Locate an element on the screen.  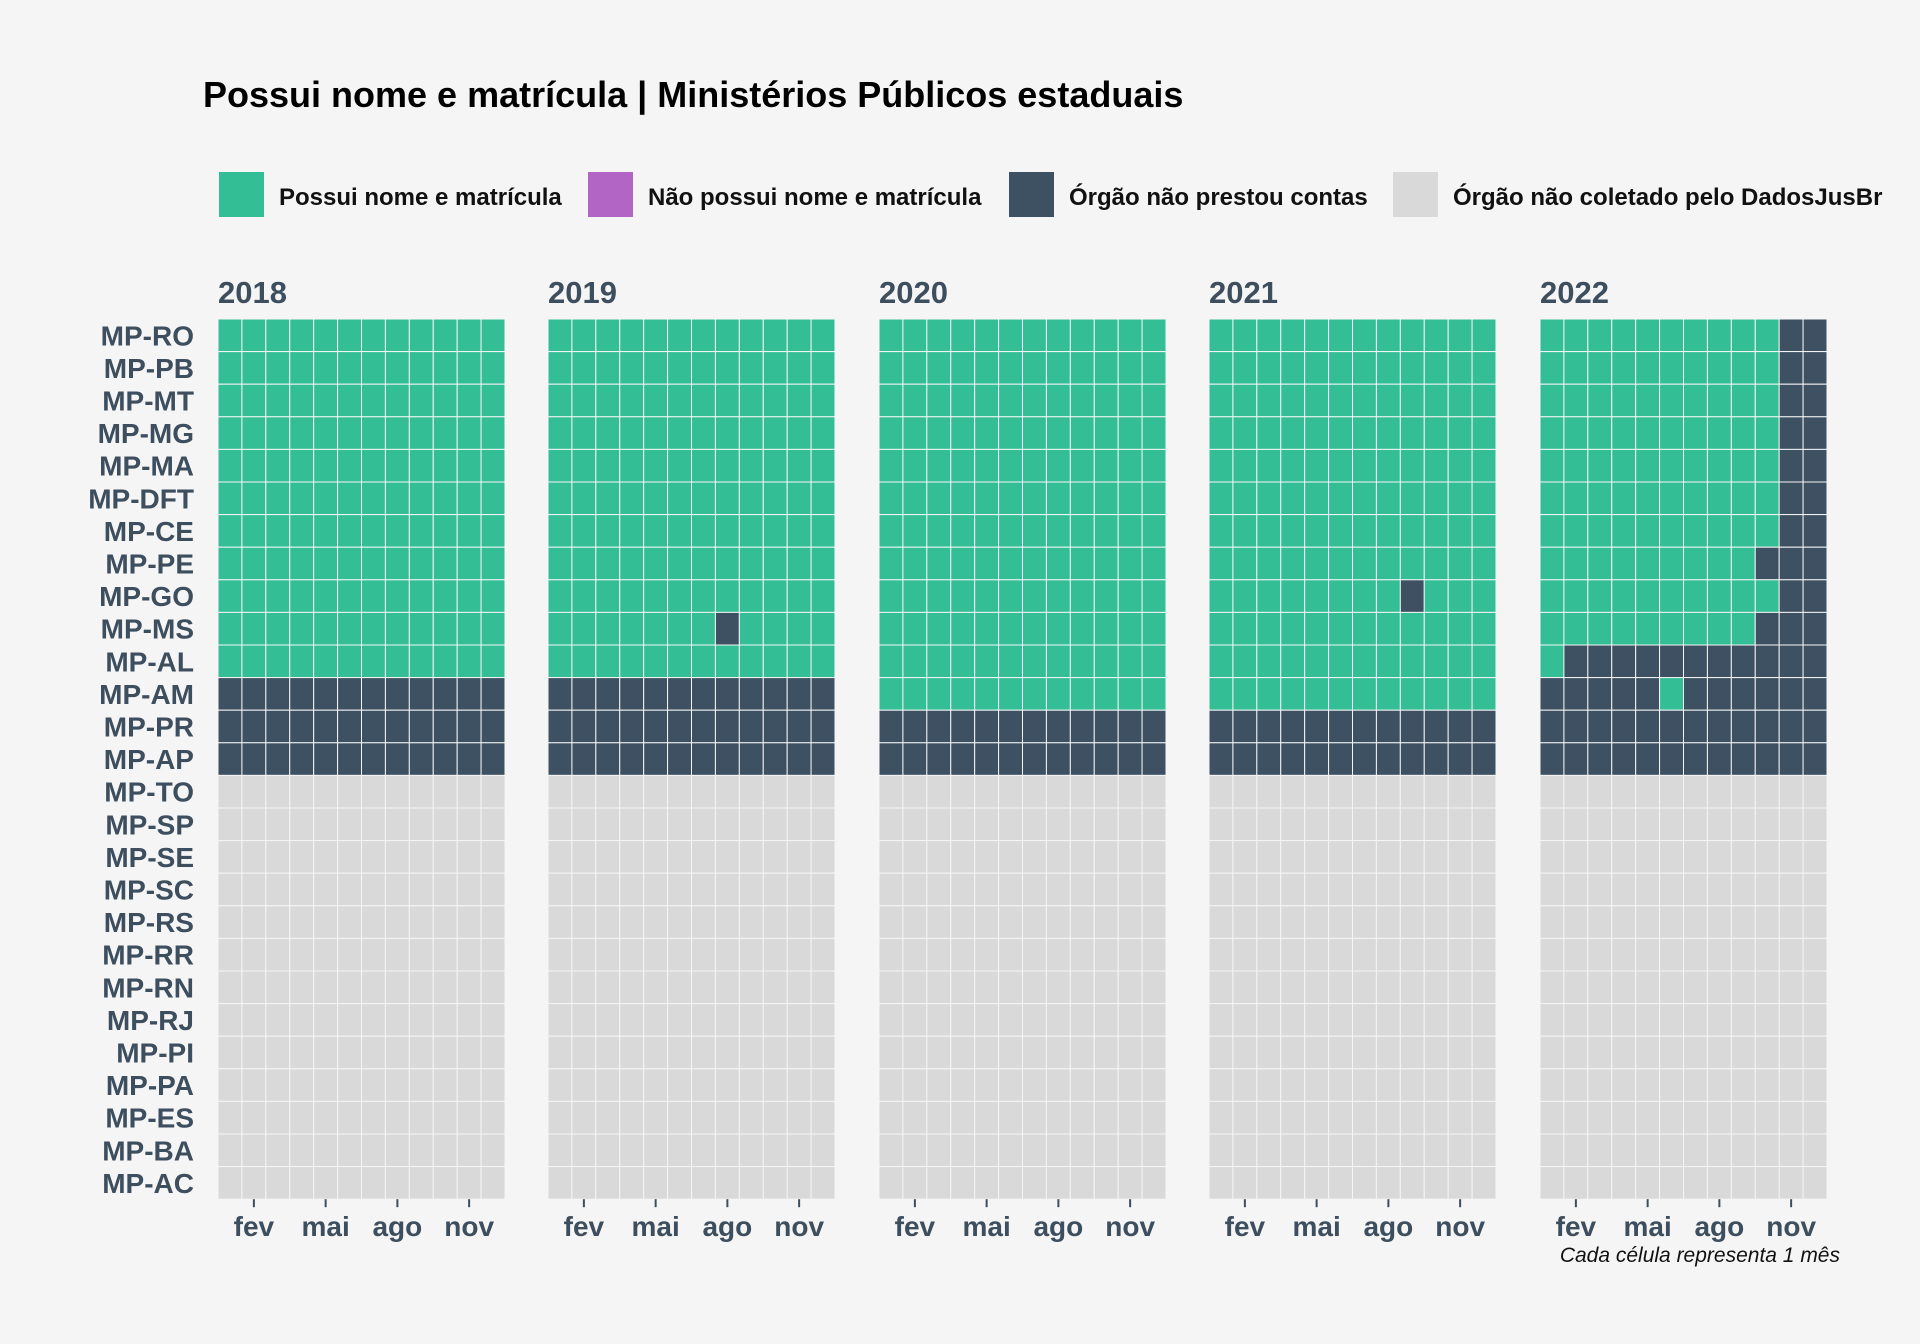
cell-2021-MP-RO-m4 is located at coordinates (1293, 335).